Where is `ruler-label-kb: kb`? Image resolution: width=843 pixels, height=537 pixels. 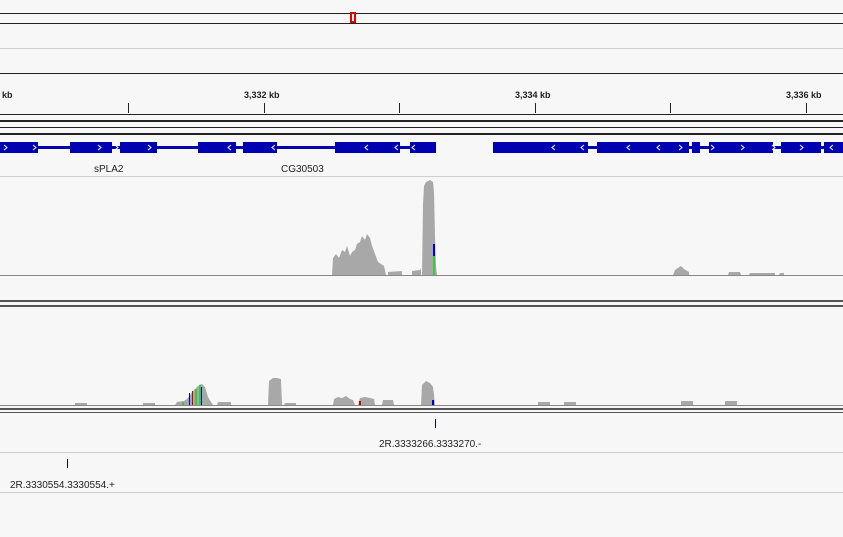
ruler-label-kb: kb is located at coordinates (7, 95).